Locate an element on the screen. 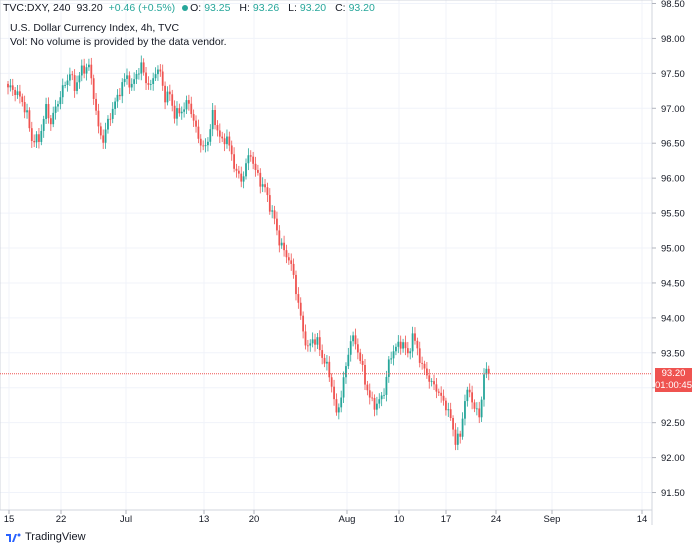 The height and width of the screenshot is (560, 700). chart-title: U.S. Dollar Currency Index, 4h, TVC is located at coordinates (95, 28).